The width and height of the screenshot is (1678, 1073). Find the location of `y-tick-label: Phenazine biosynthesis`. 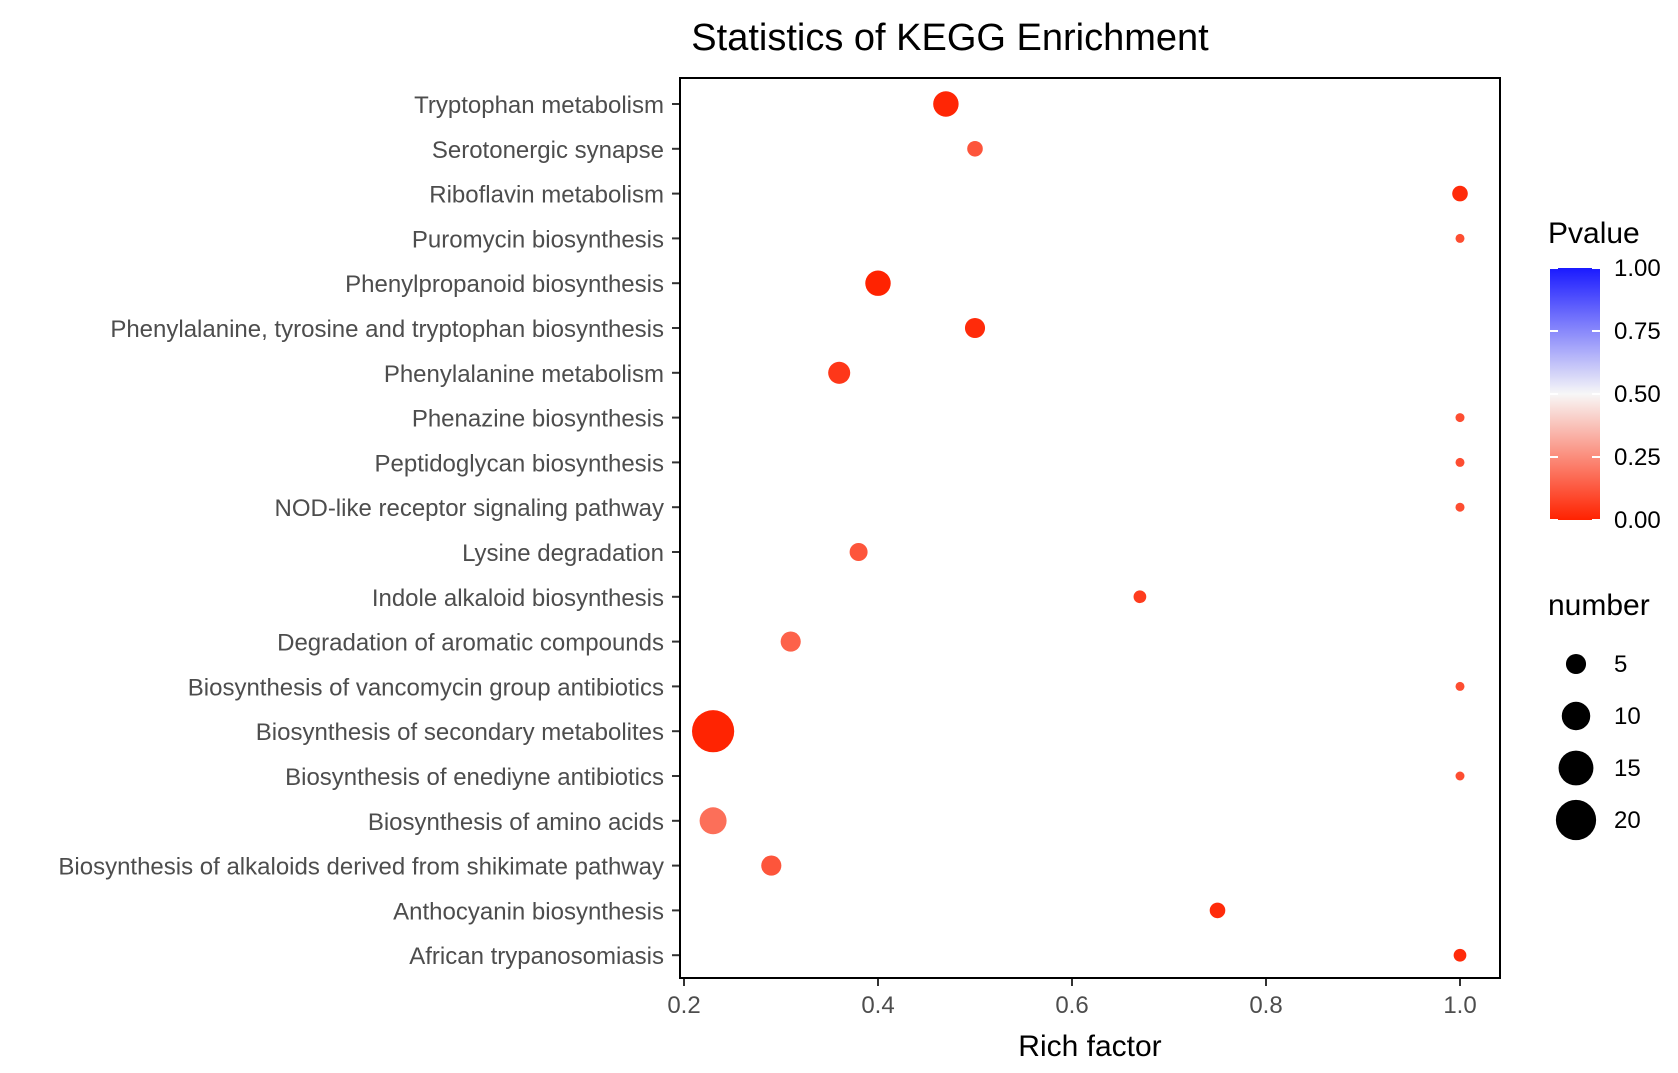

y-tick-label: Phenazine biosynthesis is located at coordinates (538, 419).